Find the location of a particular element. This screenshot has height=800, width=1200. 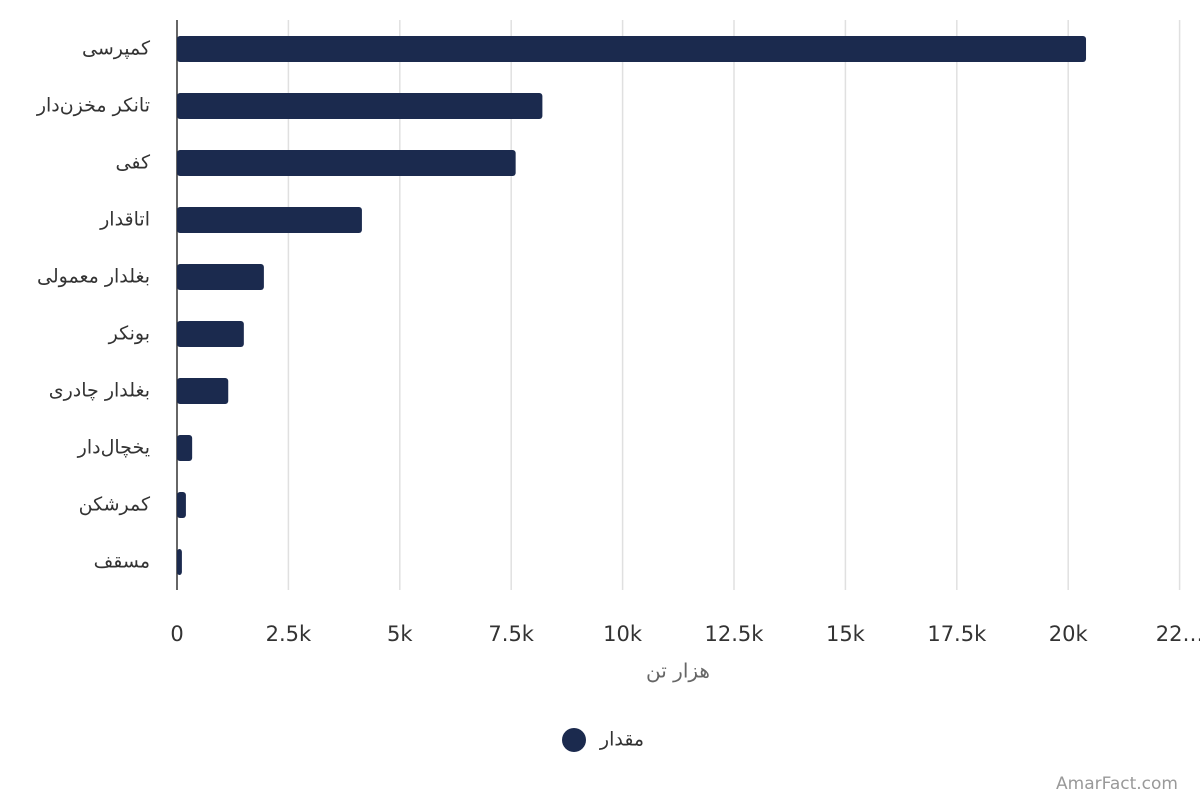

watermark: AmarFact.com is located at coordinates (1117, 784).